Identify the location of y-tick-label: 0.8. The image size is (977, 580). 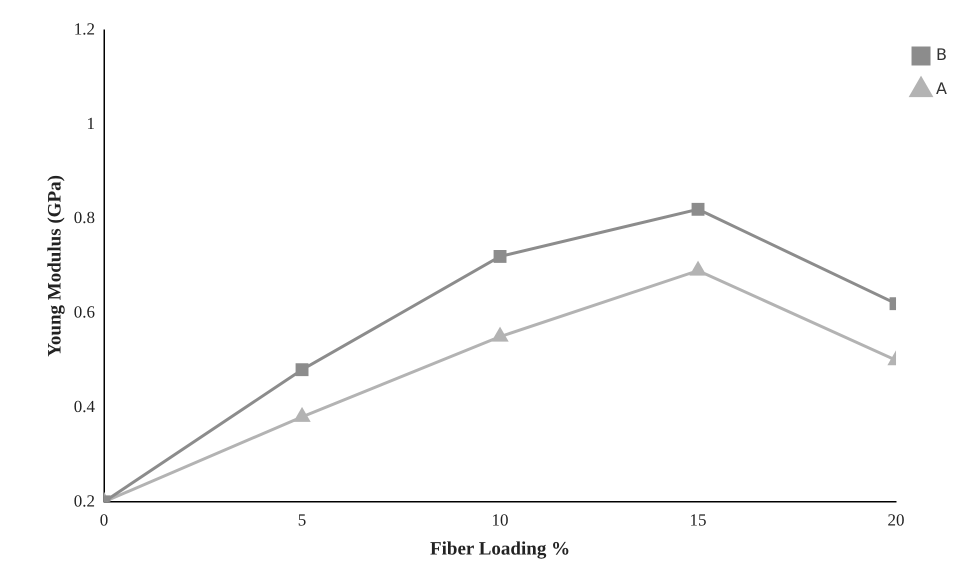
(85, 218).